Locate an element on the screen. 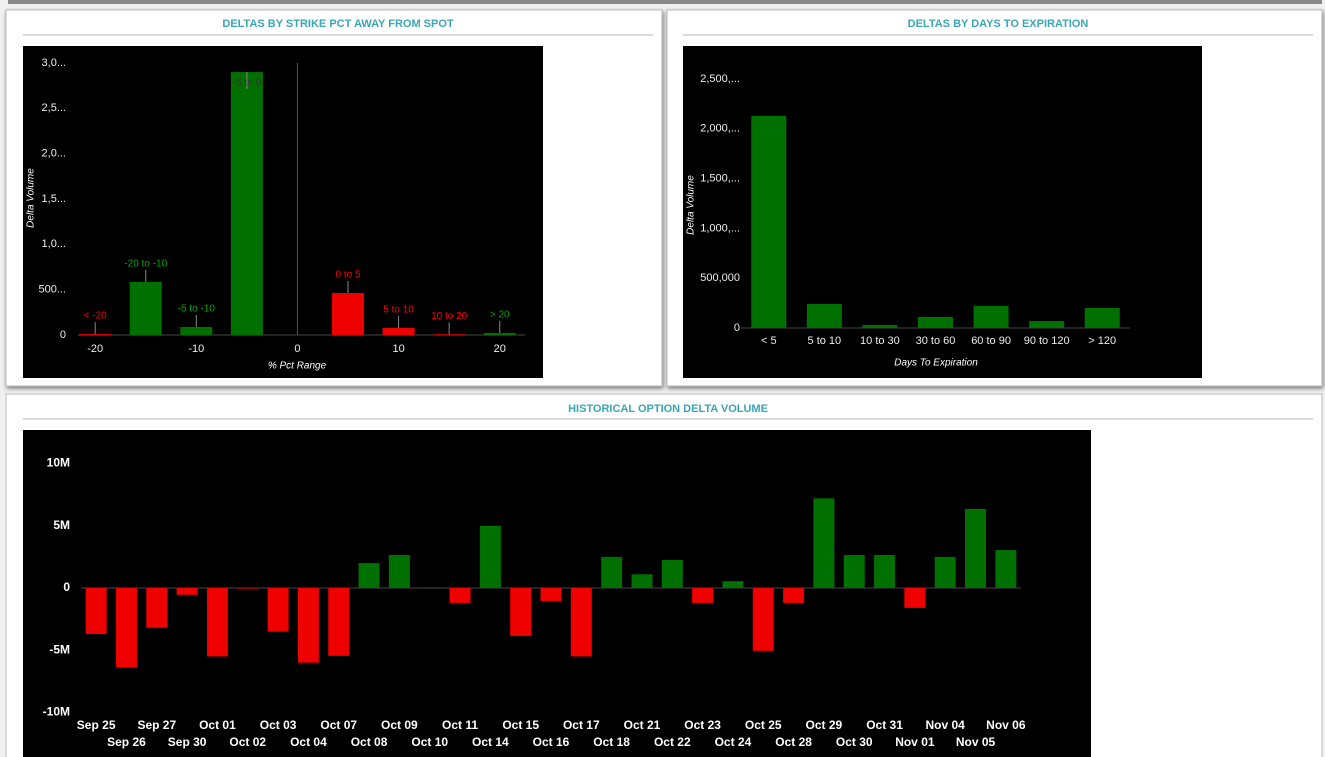 Image resolution: width=1325 pixels, height=757 pixels. x-tick-label: Oct 24 is located at coordinates (733, 742).